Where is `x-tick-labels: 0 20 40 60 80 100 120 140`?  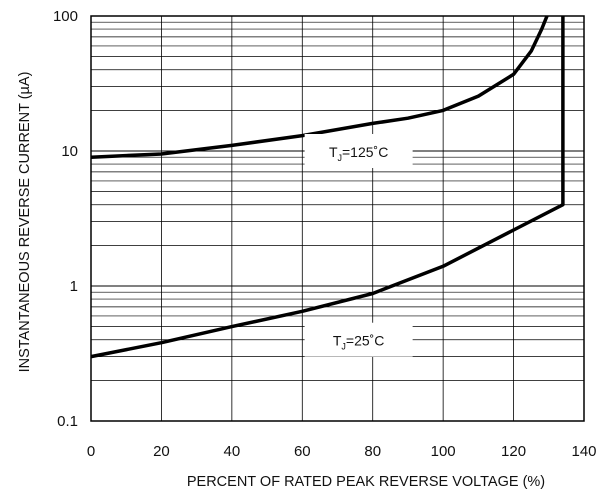 x-tick-labels: 0 20 40 60 80 100 120 140 is located at coordinates (342, 451).